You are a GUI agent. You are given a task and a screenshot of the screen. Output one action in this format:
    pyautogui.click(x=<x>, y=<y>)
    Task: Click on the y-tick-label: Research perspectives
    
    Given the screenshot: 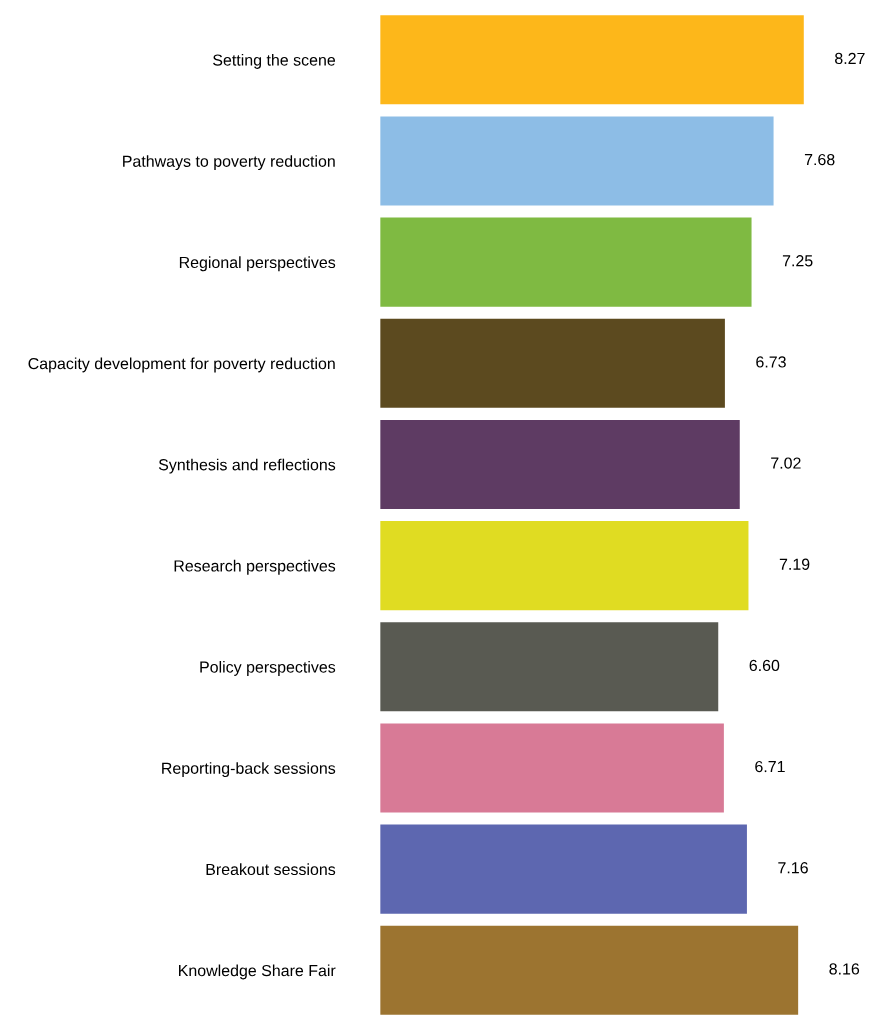 What is the action you would take?
    pyautogui.click(x=255, y=567)
    